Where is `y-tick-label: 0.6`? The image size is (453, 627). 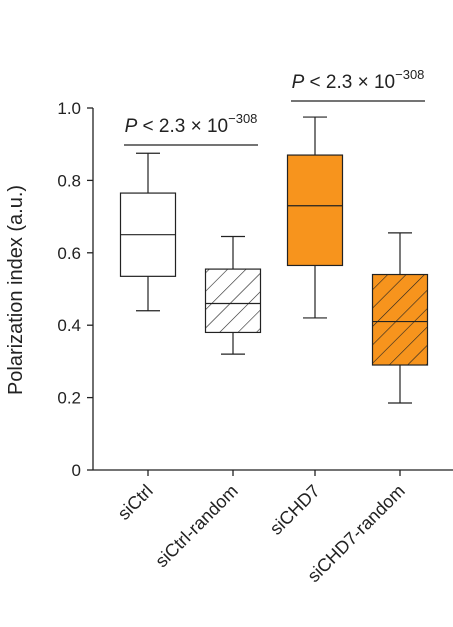
y-tick-label: 0.6 is located at coordinates (69, 253).